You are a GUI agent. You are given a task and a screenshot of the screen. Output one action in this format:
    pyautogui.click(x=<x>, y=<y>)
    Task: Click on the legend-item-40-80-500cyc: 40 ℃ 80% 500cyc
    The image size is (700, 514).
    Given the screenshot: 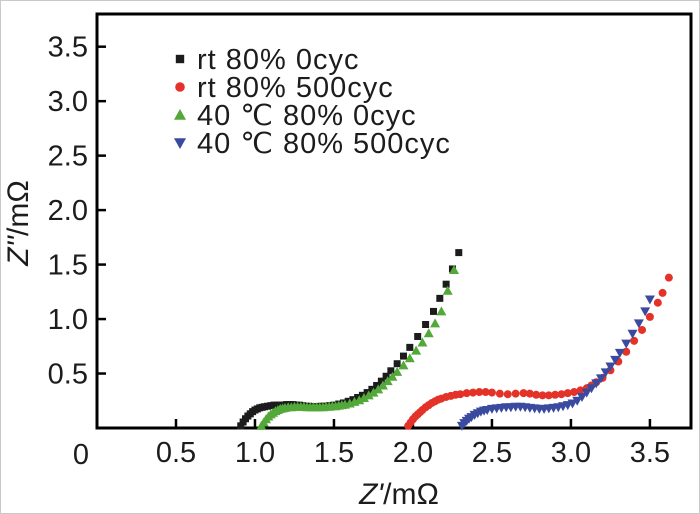 What is the action you would take?
    pyautogui.click(x=312, y=144)
    